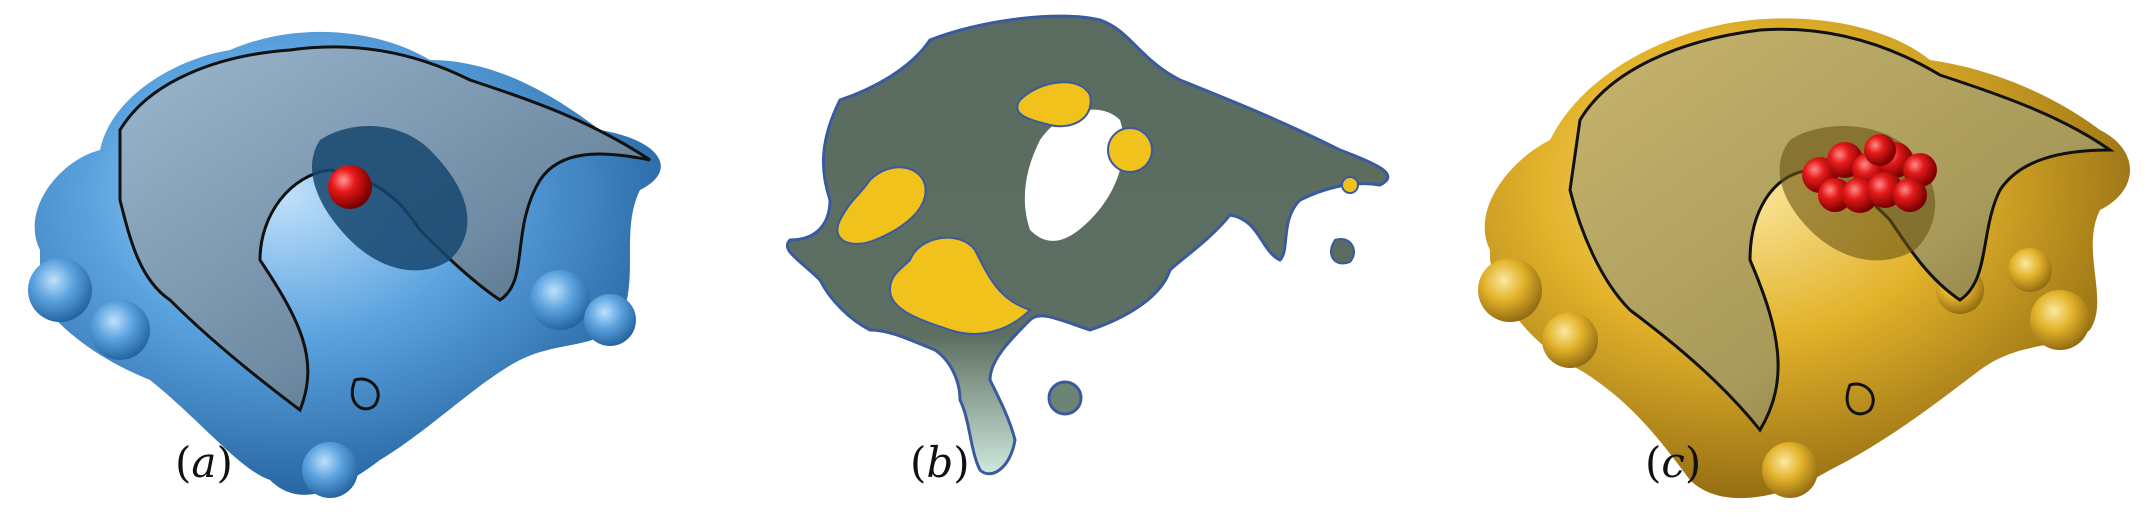 The height and width of the screenshot is (521, 2145). What do you see at coordinates (1860, 399) in the screenshot?
I see `hole-outline-c` at bounding box center [1860, 399].